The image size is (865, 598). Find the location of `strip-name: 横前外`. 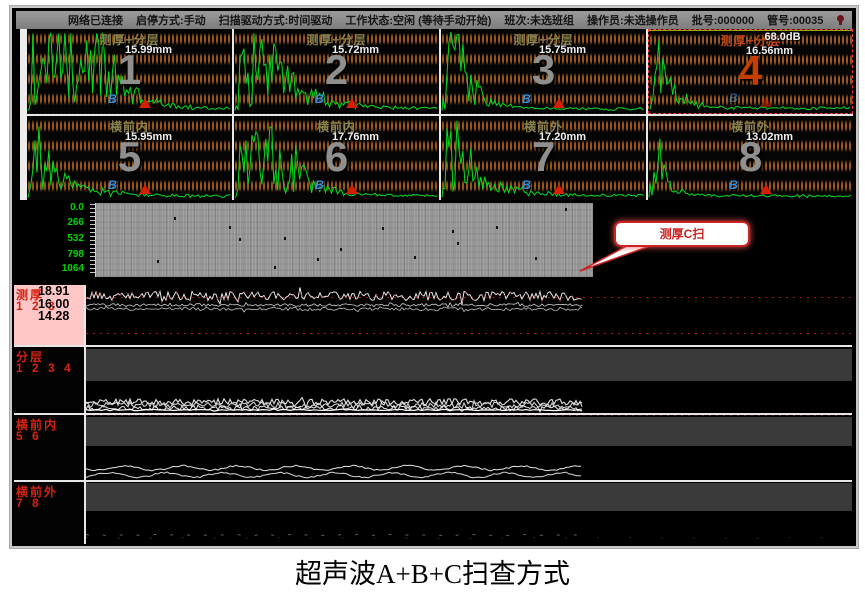

strip-name: 横前外 is located at coordinates (37, 492).